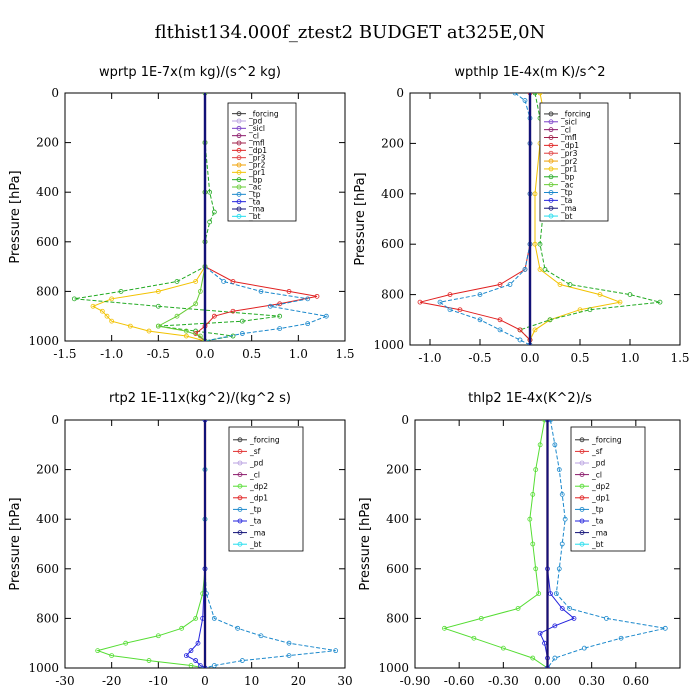 The image size is (700, 700). I want to click on legend-entry: _forcing, so click(263, 113).